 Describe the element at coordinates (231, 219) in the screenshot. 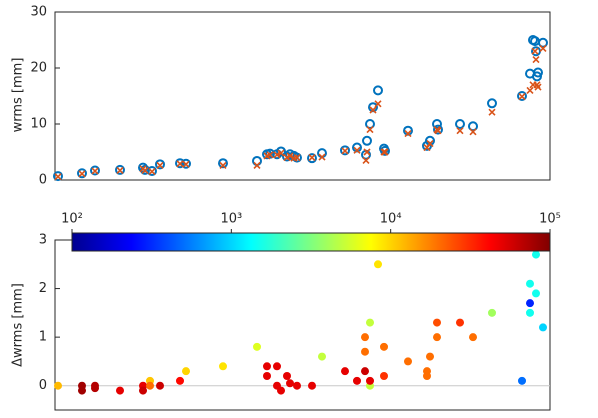

I see `colorbar-tick-label: 10³` at that location.